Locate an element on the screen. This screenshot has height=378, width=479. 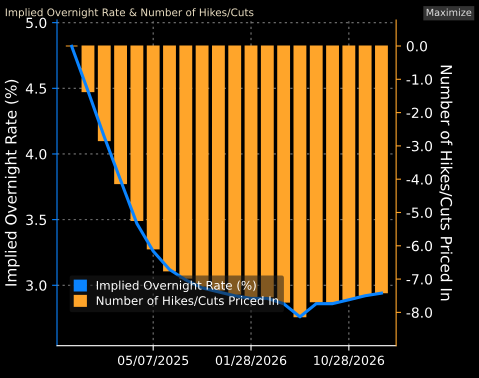
text: Maximize is located at coordinates (449, 12).